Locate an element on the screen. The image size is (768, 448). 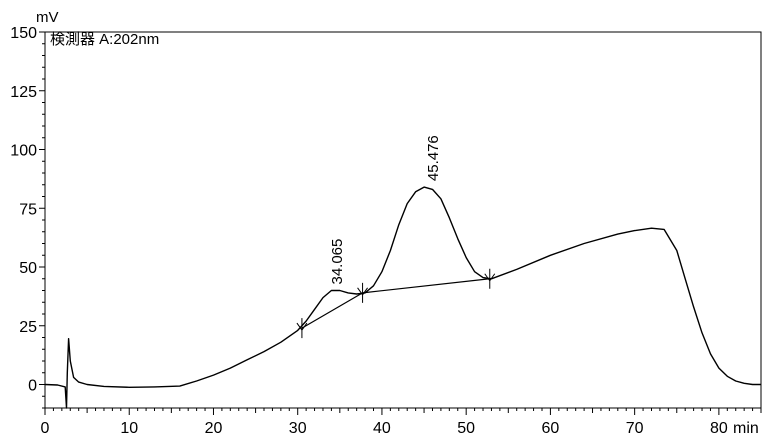
x-tick-label: 0 is located at coordinates (45, 428).